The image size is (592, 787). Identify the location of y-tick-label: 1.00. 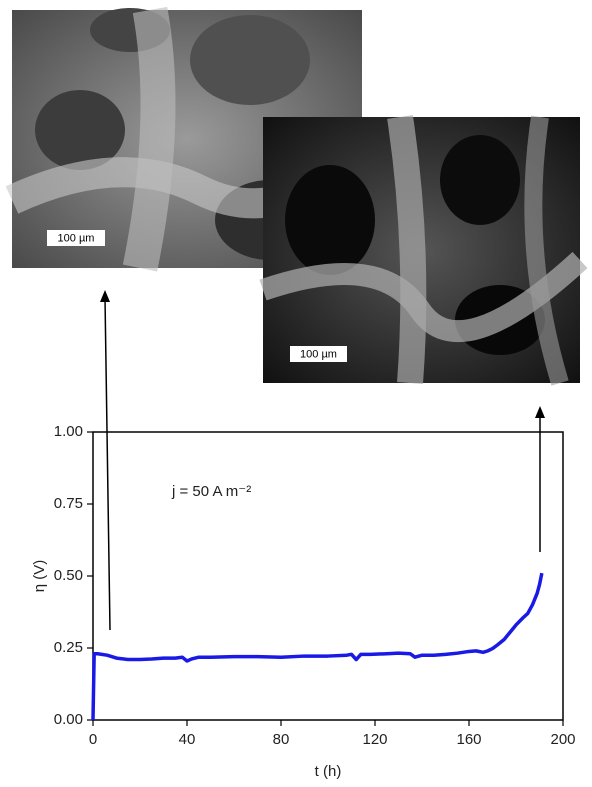
(68, 431).